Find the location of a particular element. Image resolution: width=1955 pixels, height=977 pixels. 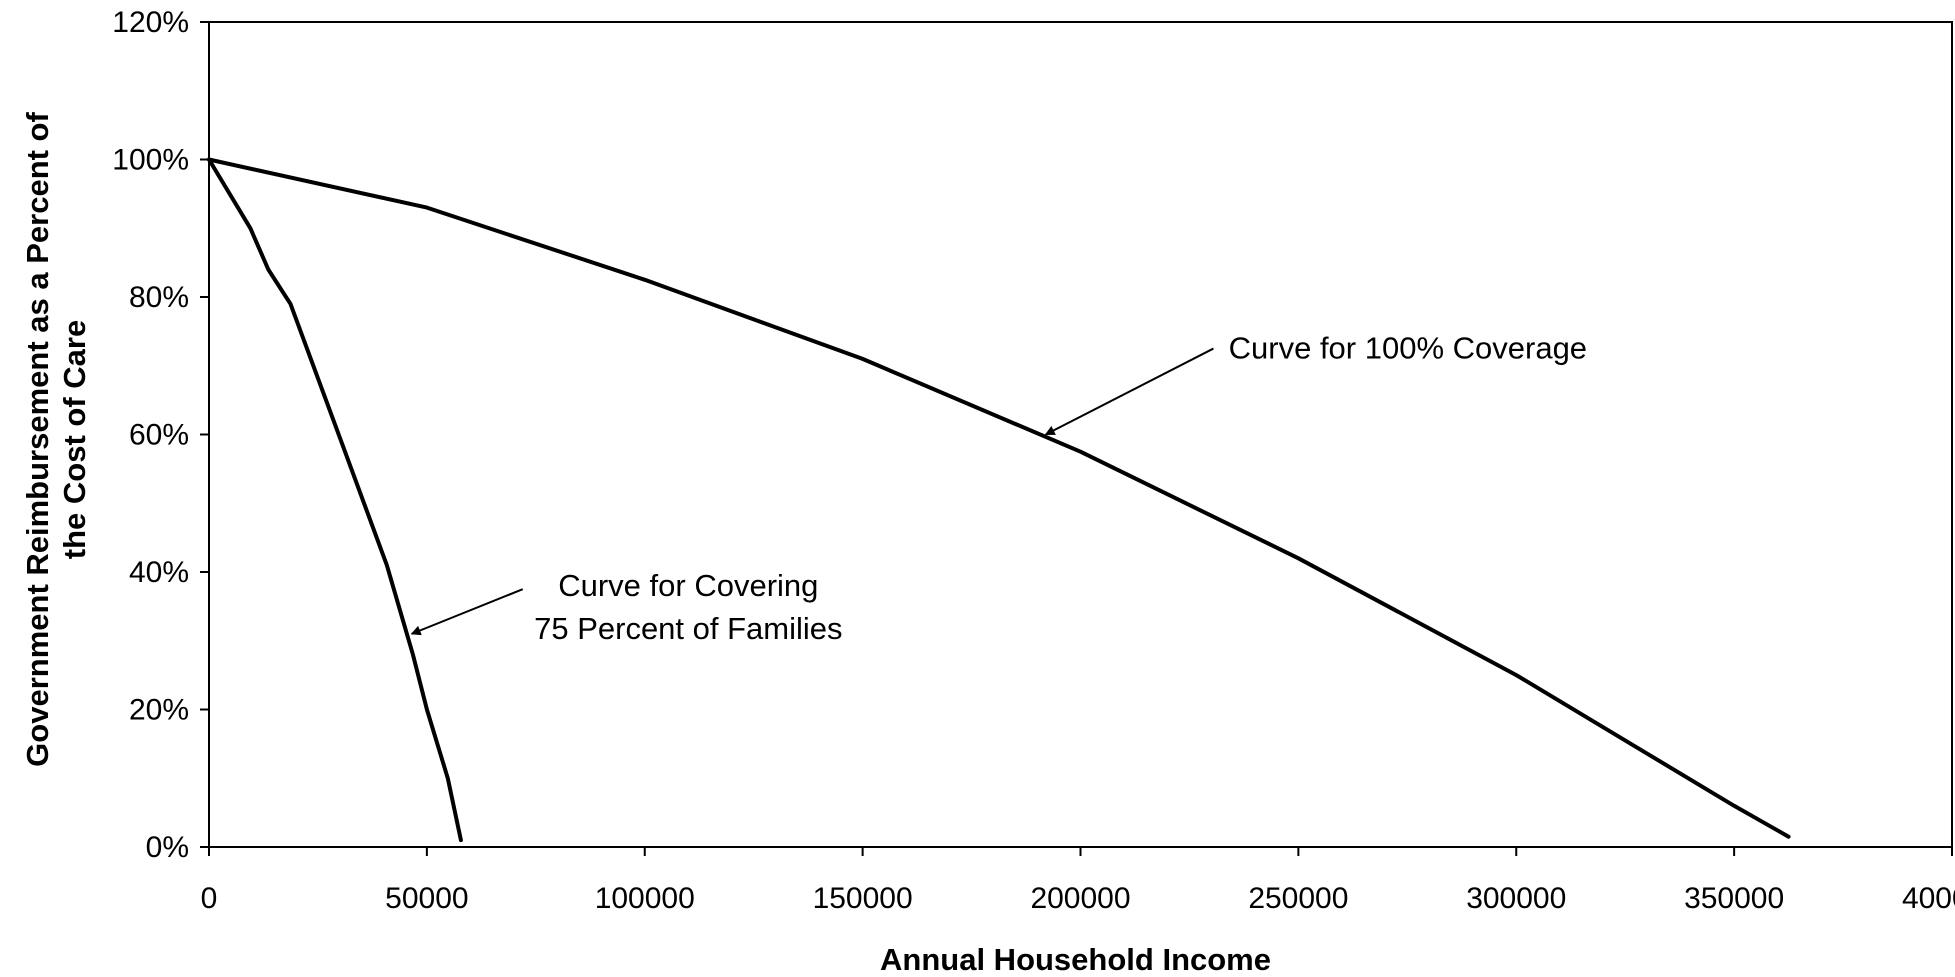

x-tick-label: 150000 is located at coordinates (863, 898).